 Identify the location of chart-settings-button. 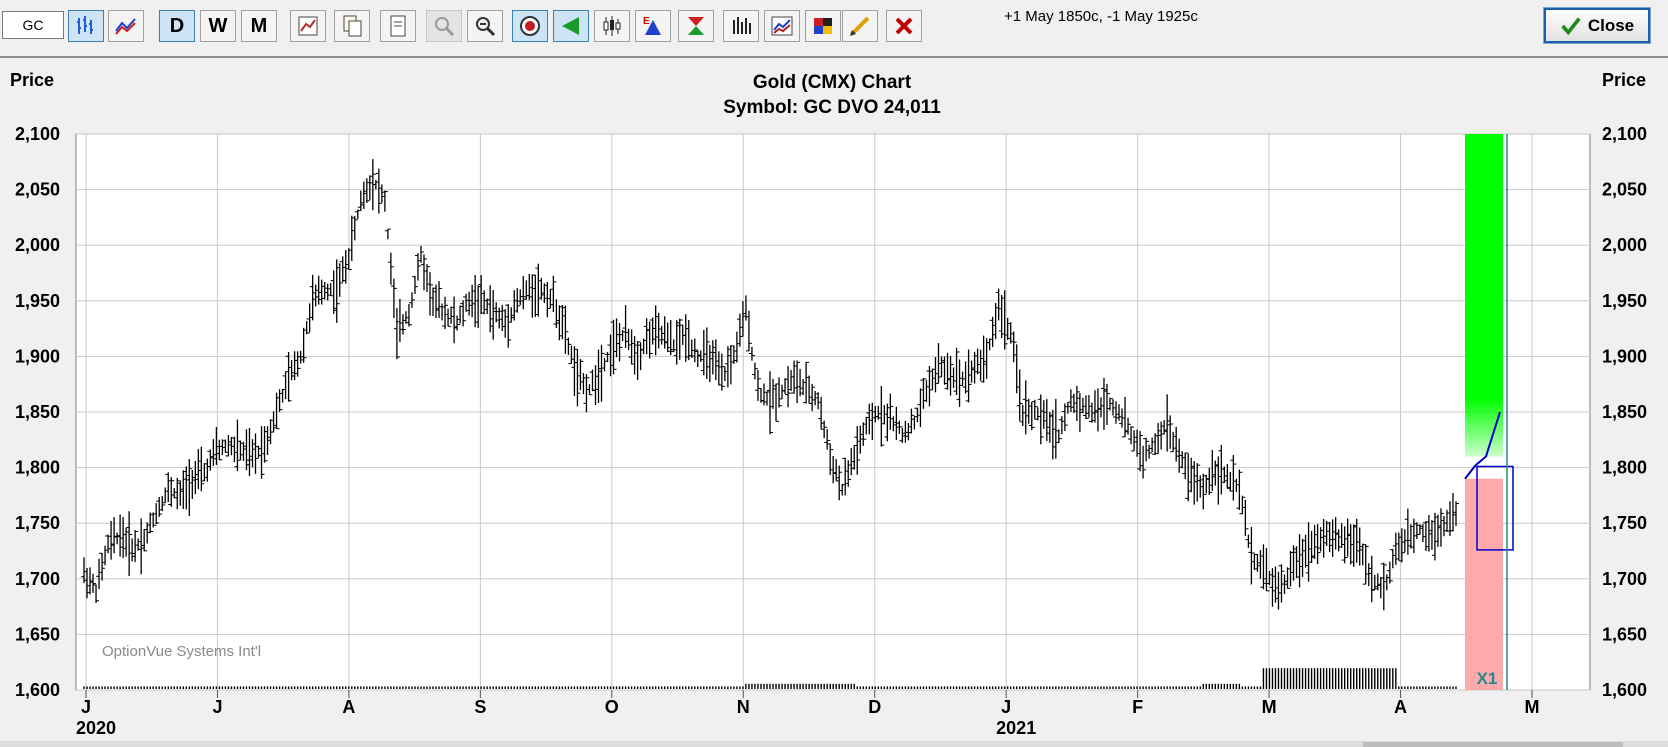
(308, 26).